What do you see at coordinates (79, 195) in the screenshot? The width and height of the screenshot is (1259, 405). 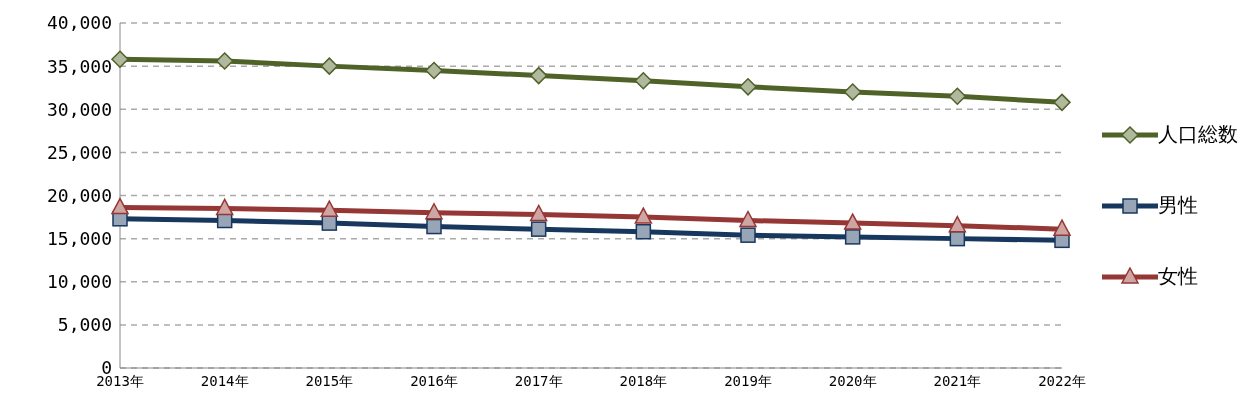 I see `y-tick-label: 20,000` at bounding box center [79, 195].